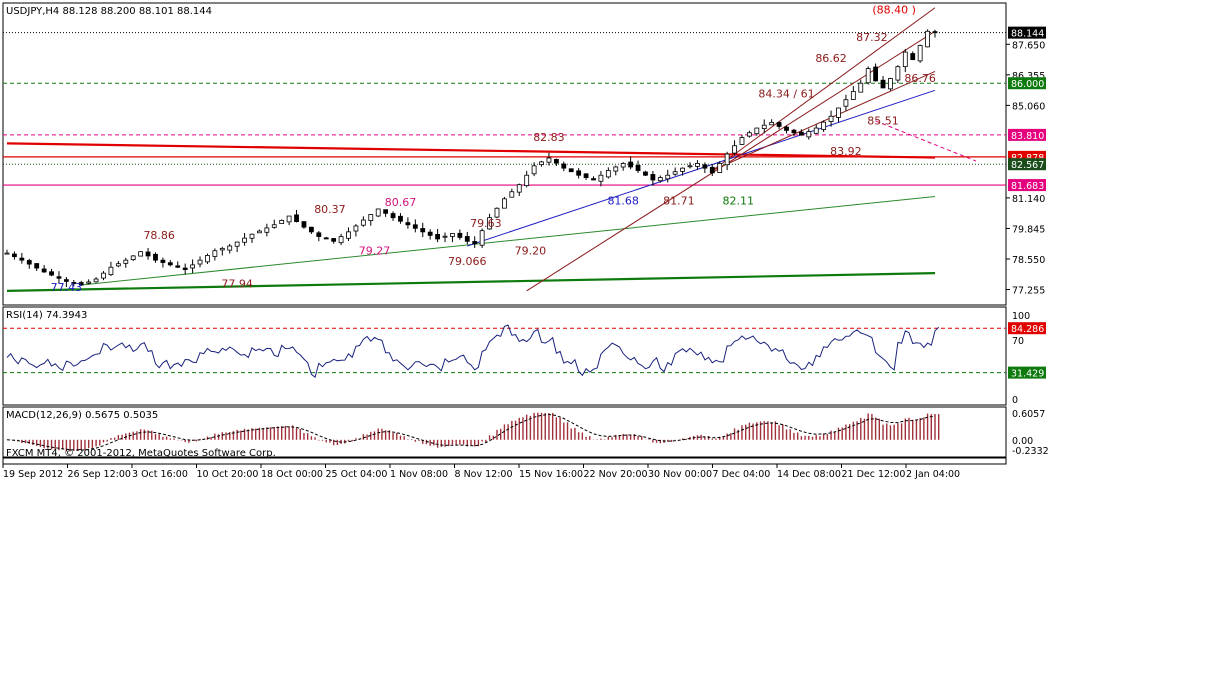 Image resolution: width=1214 pixels, height=674 pixels. I want to click on price-level-label: 83.810, so click(1027, 136).